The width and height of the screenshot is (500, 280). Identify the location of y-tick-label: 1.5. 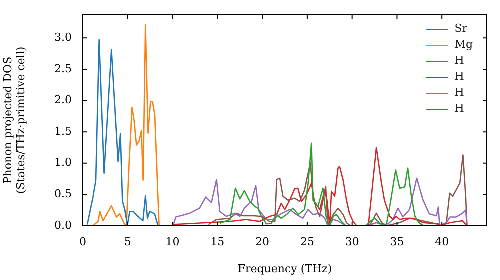
(63, 131).